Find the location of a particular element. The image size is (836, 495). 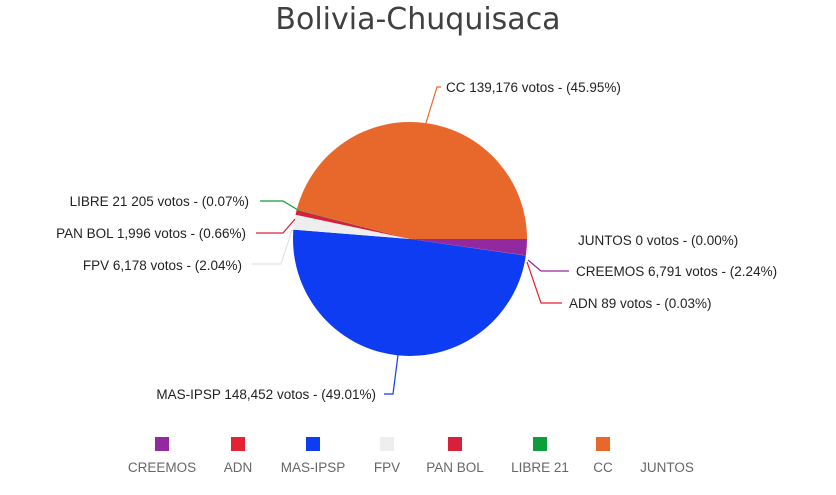

pie-slice-cc is located at coordinates (411, 180).